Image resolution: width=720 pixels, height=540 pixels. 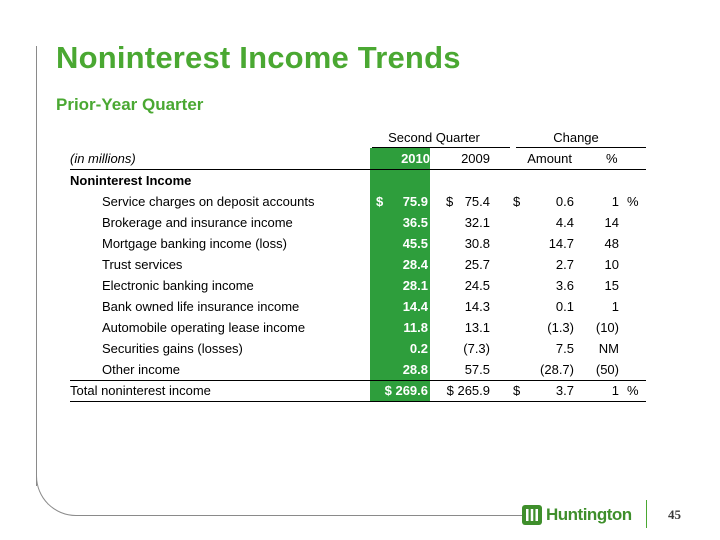 What do you see at coordinates (178, 285) in the screenshot?
I see `row-label: Electronic banking income` at bounding box center [178, 285].